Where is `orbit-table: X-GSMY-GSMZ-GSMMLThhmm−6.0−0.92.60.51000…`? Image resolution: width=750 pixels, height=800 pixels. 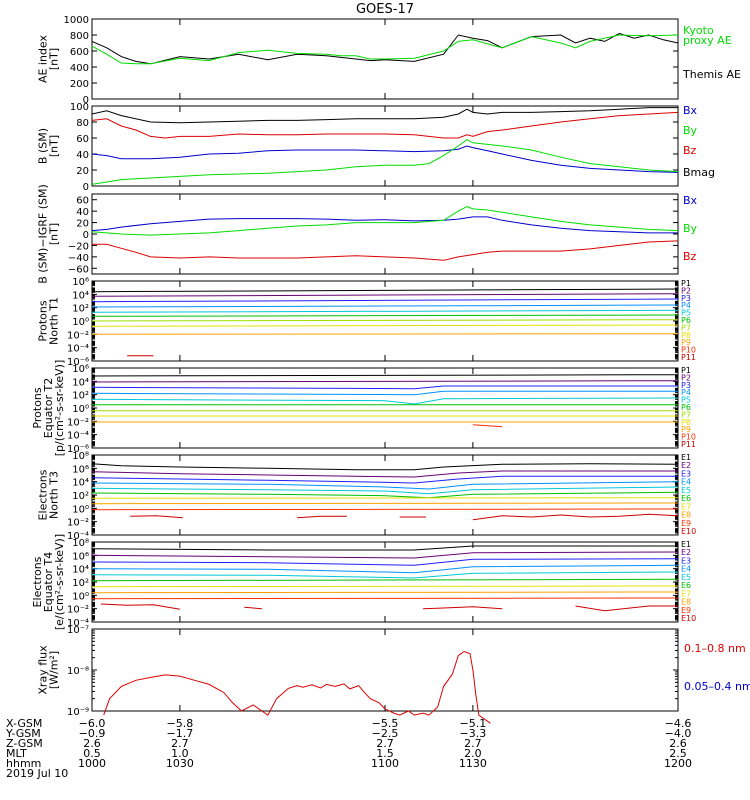
orbit-table: X-GSMY-GSMZ-GSMMLThhmm−6.0−0.92.60.51000… is located at coordinates (348, 748).